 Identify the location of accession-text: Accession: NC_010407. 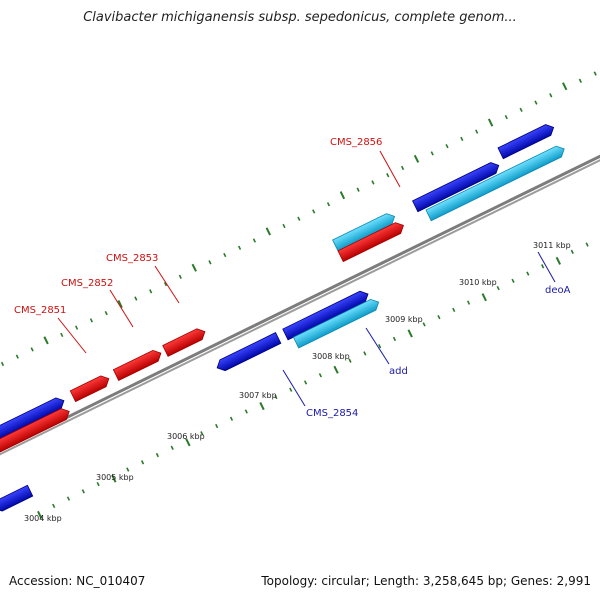
(77, 581).